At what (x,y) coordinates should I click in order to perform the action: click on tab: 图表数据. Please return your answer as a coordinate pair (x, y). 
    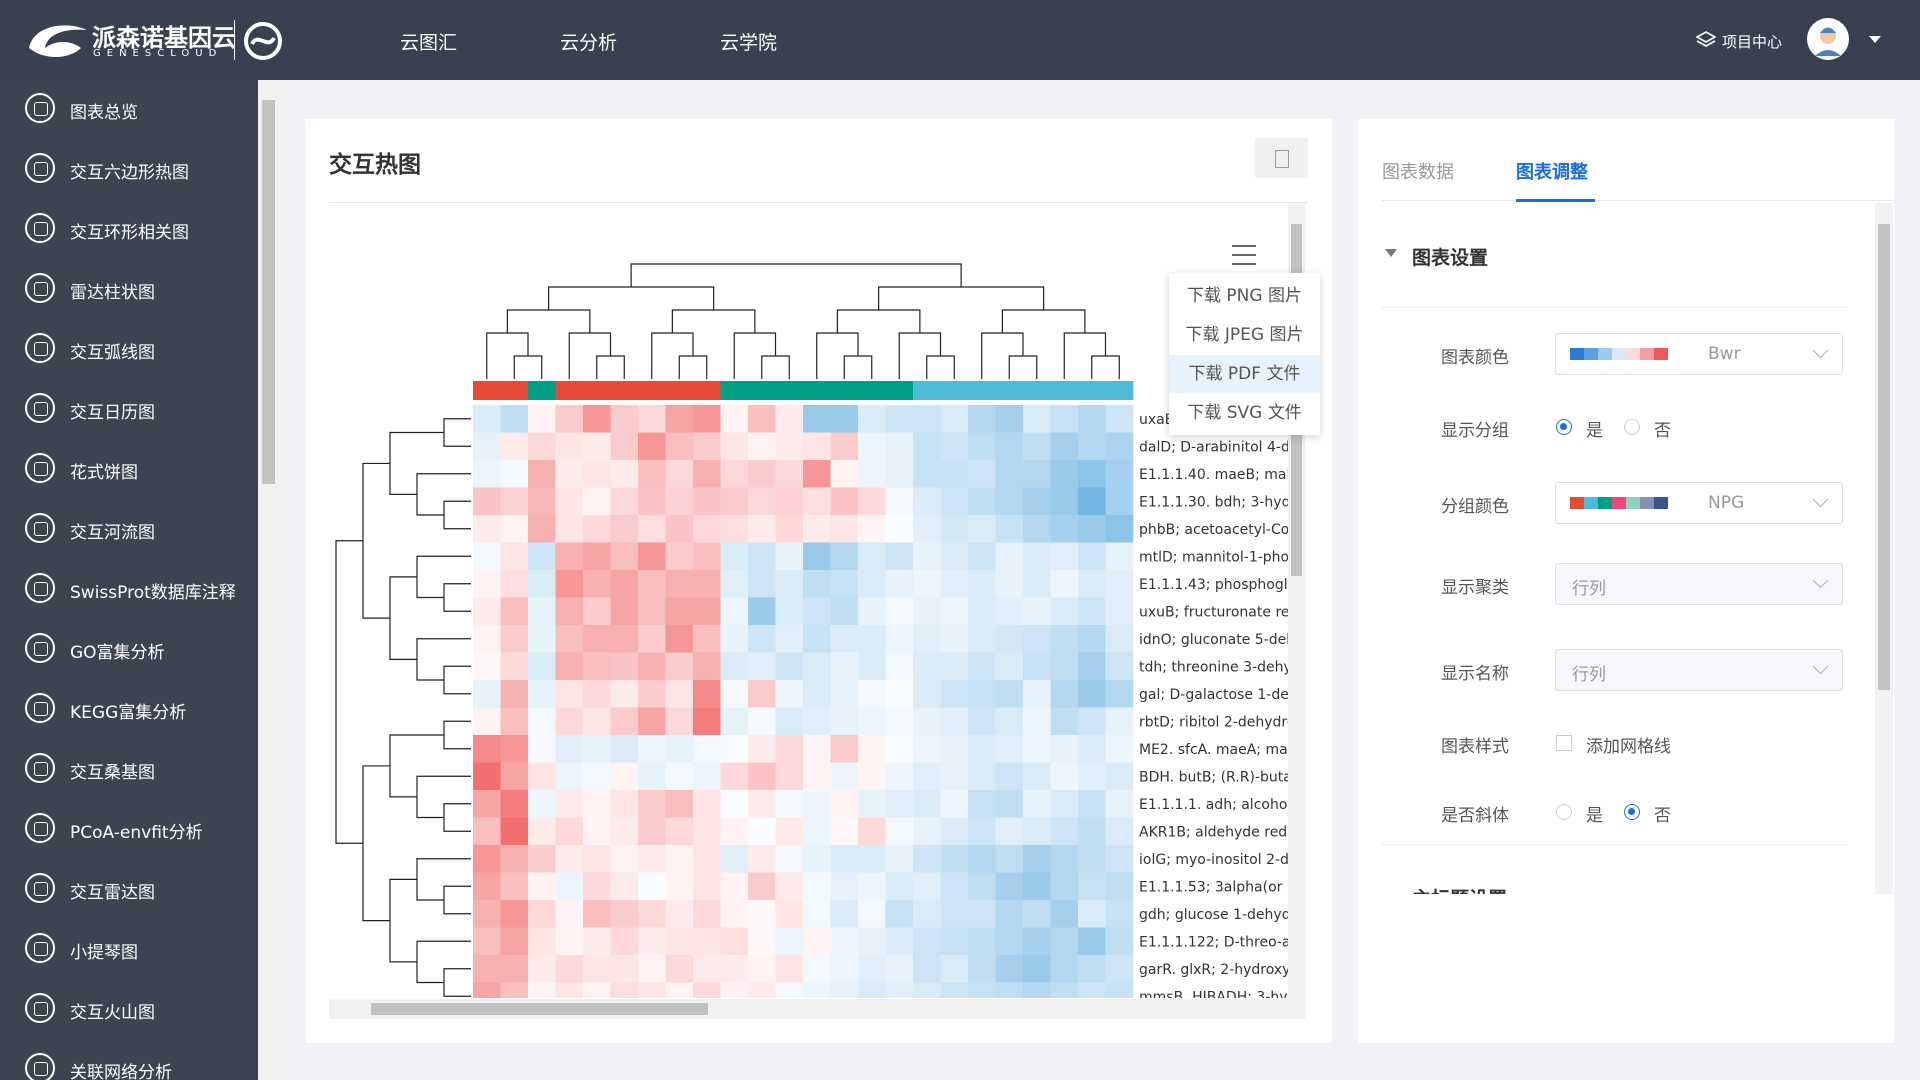
    Looking at the image, I should click on (1418, 172).